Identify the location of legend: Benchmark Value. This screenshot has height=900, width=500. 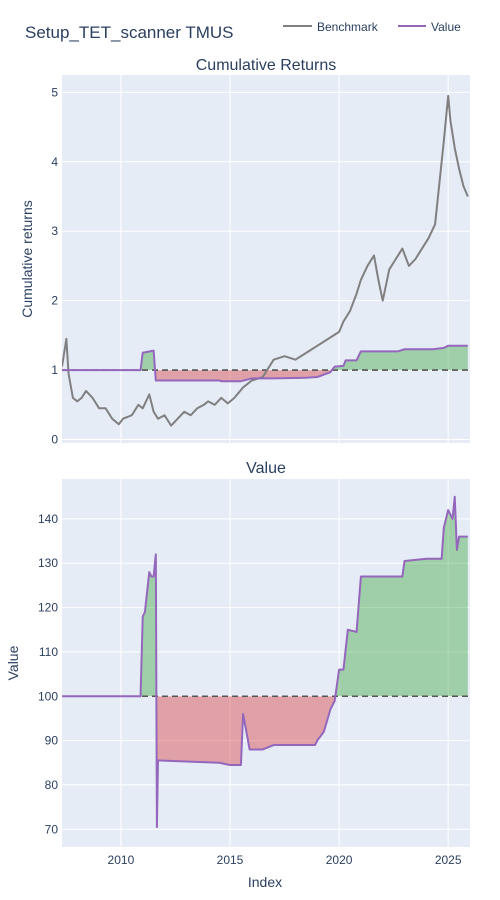
(372, 27).